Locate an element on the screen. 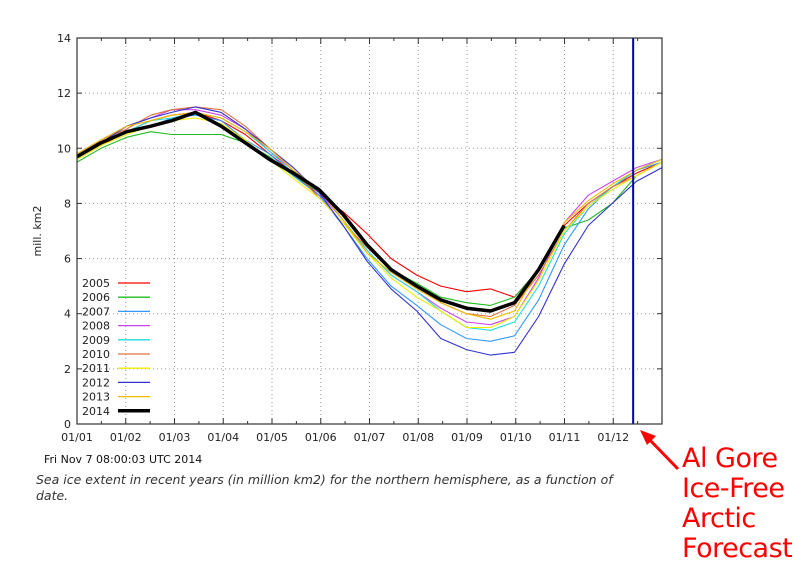 Image resolution: width=812 pixels, height=573 pixels. y-tick-label: 4 is located at coordinates (67, 314).